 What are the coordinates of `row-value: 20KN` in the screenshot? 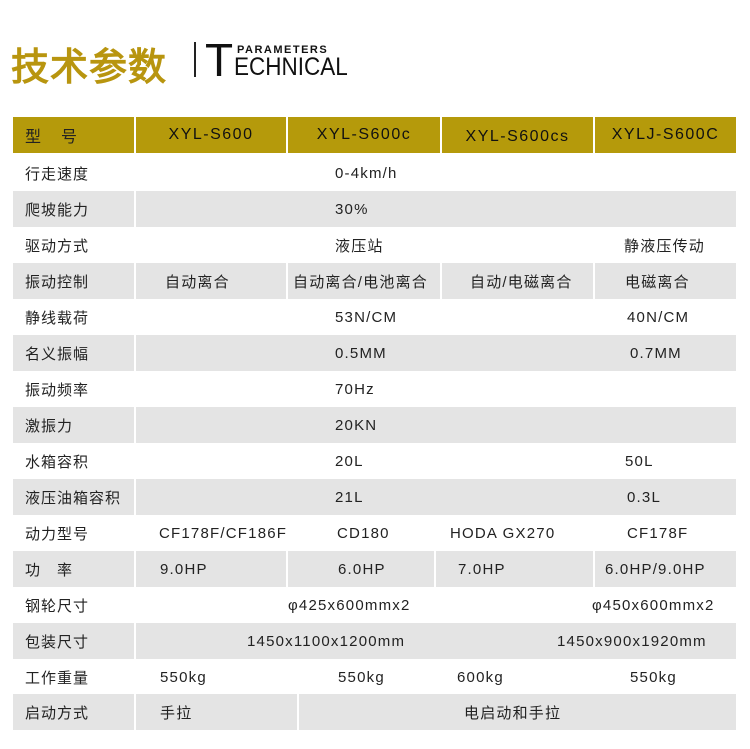 It's located at (356, 425).